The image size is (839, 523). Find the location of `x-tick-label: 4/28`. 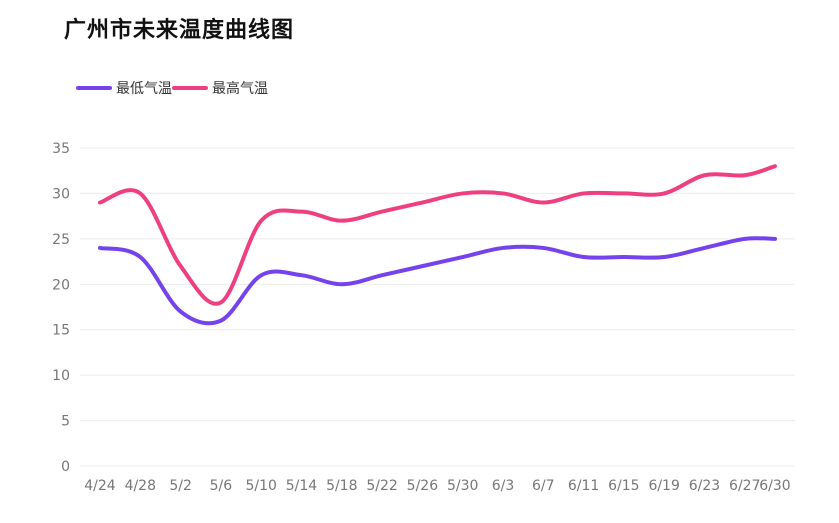

x-tick-label: 4/28 is located at coordinates (140, 486).